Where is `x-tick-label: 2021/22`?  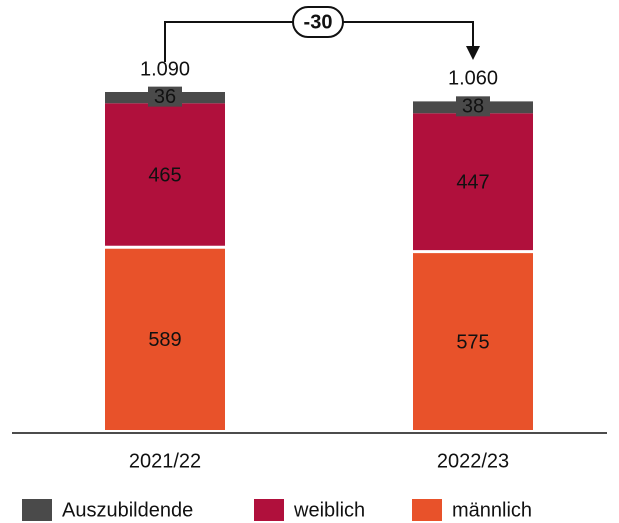
x-tick-label: 2021/22 is located at coordinates (165, 461).